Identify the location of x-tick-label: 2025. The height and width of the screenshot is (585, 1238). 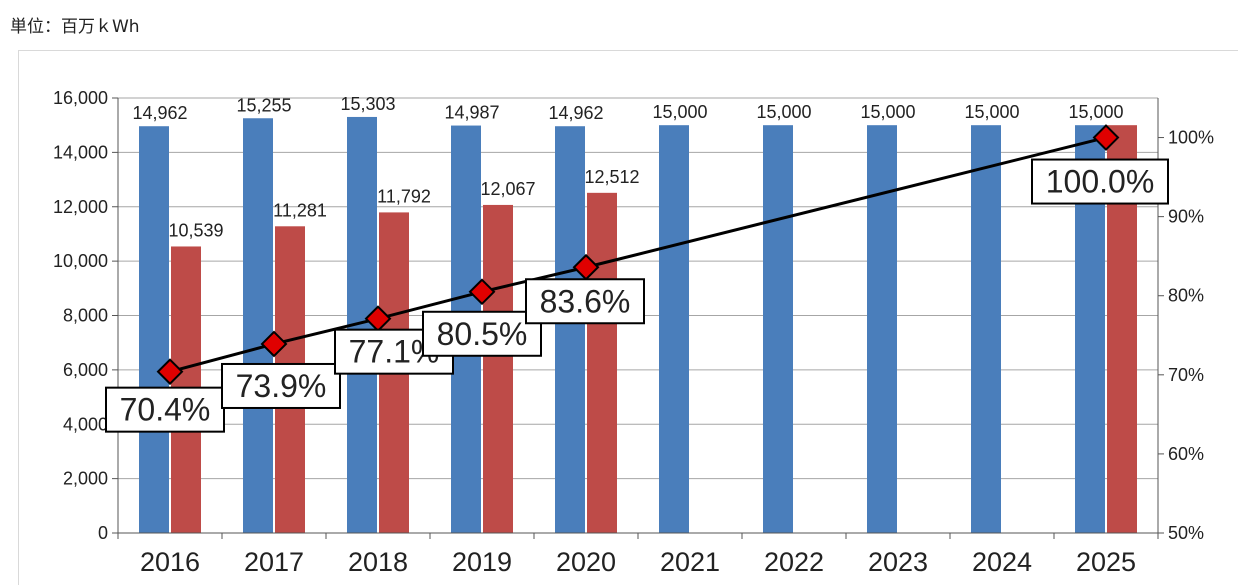
(1106, 562).